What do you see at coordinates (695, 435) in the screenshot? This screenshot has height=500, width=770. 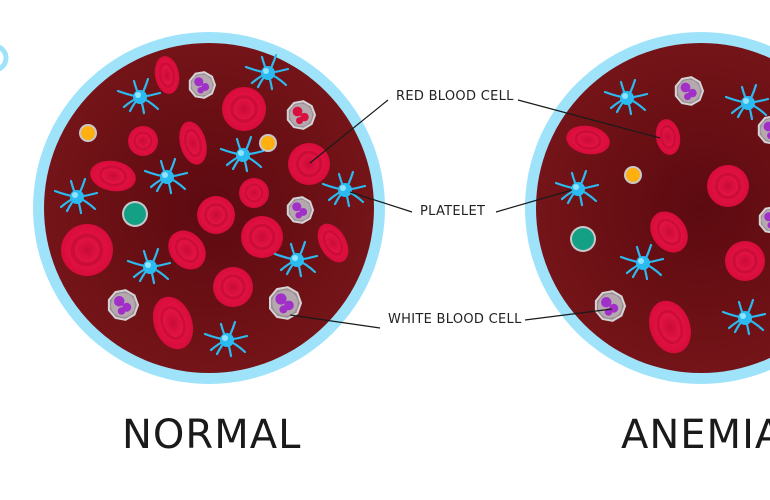 I see `title-anemia: ANEMIA` at bounding box center [695, 435].